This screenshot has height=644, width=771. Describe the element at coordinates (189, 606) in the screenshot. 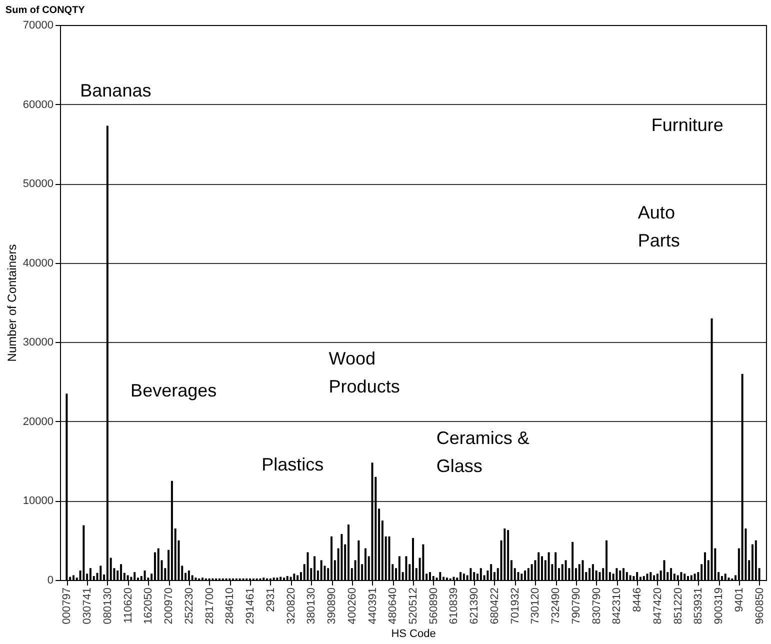

I see `x-tick-label: 252230` at that location.